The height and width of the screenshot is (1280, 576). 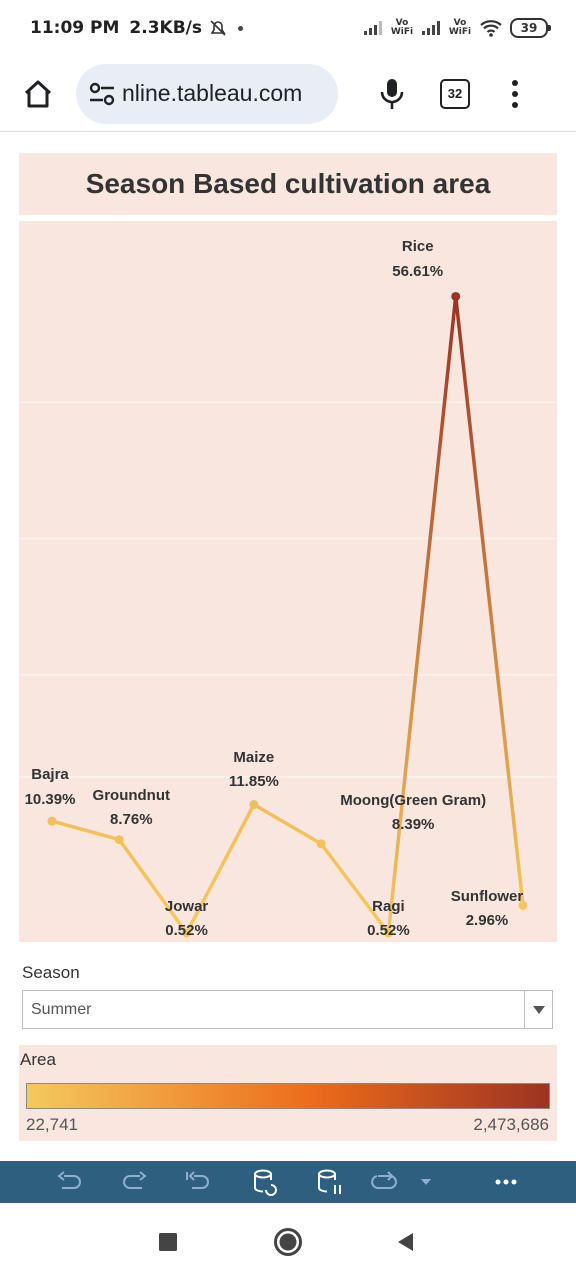 I want to click on label-bajra: Bajra, so click(x=50, y=774).